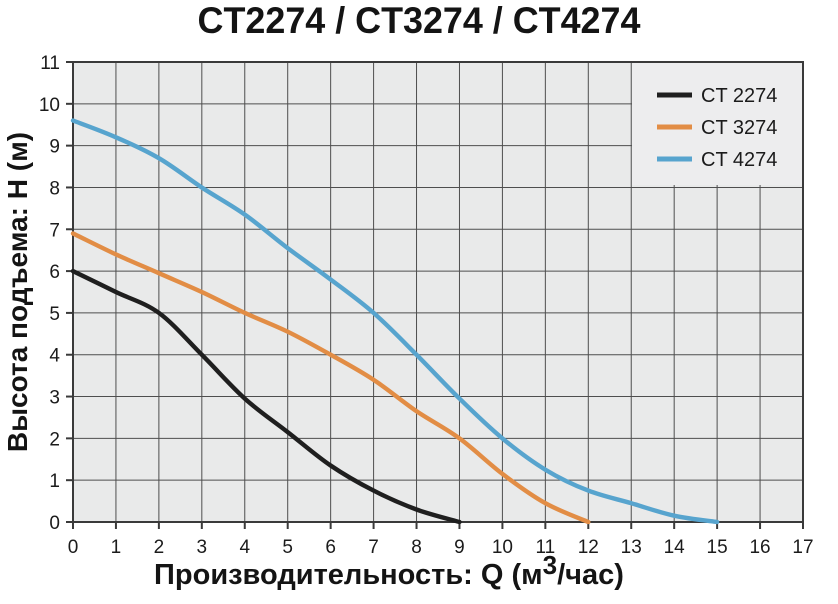  What do you see at coordinates (550, 565) in the screenshot?
I see `x-axis-label-superscript: 3` at bounding box center [550, 565].